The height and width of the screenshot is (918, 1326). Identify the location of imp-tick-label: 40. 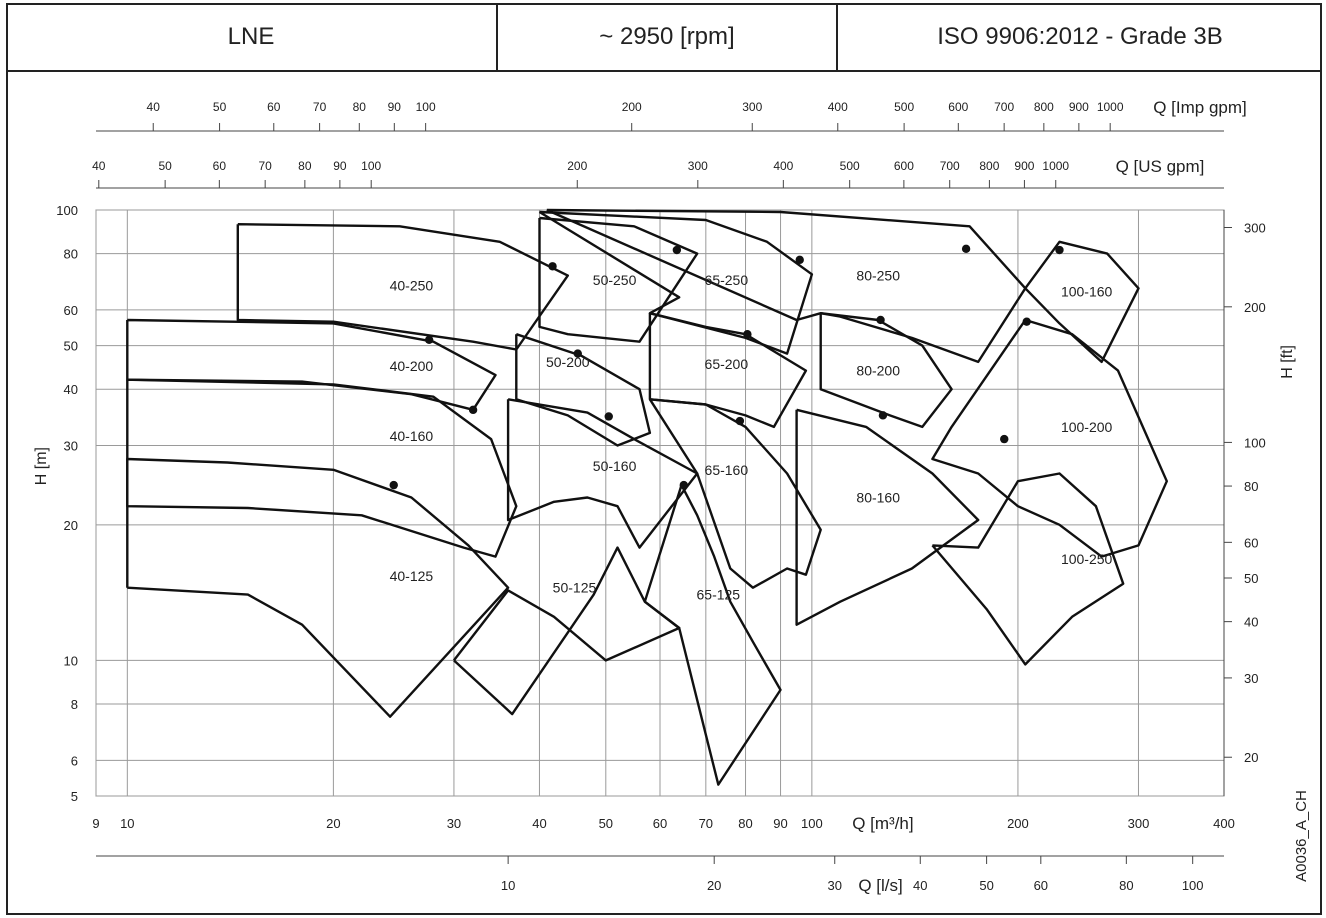
(154, 107).